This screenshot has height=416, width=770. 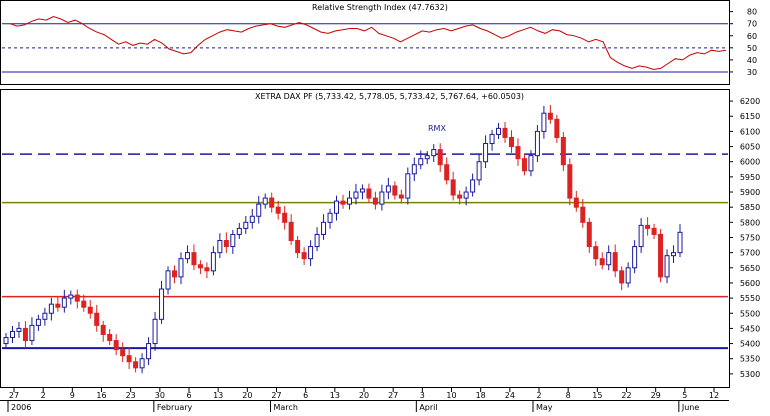 I want to click on price-y-tick-label-6150: 6150, so click(x=750, y=116).